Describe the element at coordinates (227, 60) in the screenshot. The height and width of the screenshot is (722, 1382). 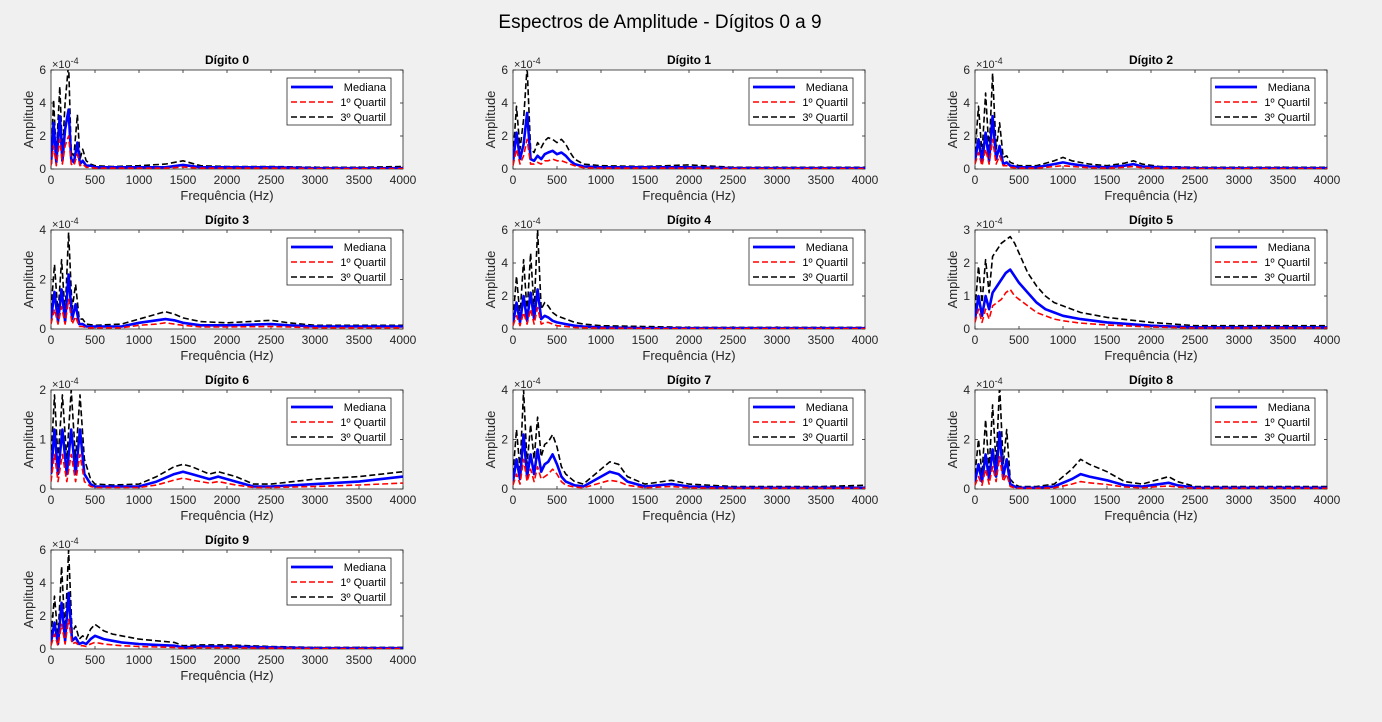
I see `subplot-title: Dígito 0` at that location.